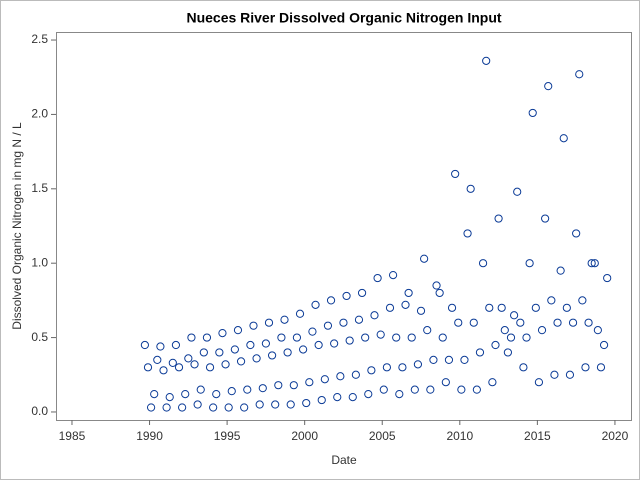 The height and width of the screenshot is (480, 640). I want to click on y-tick-label: 2.5, so click(39, 39).